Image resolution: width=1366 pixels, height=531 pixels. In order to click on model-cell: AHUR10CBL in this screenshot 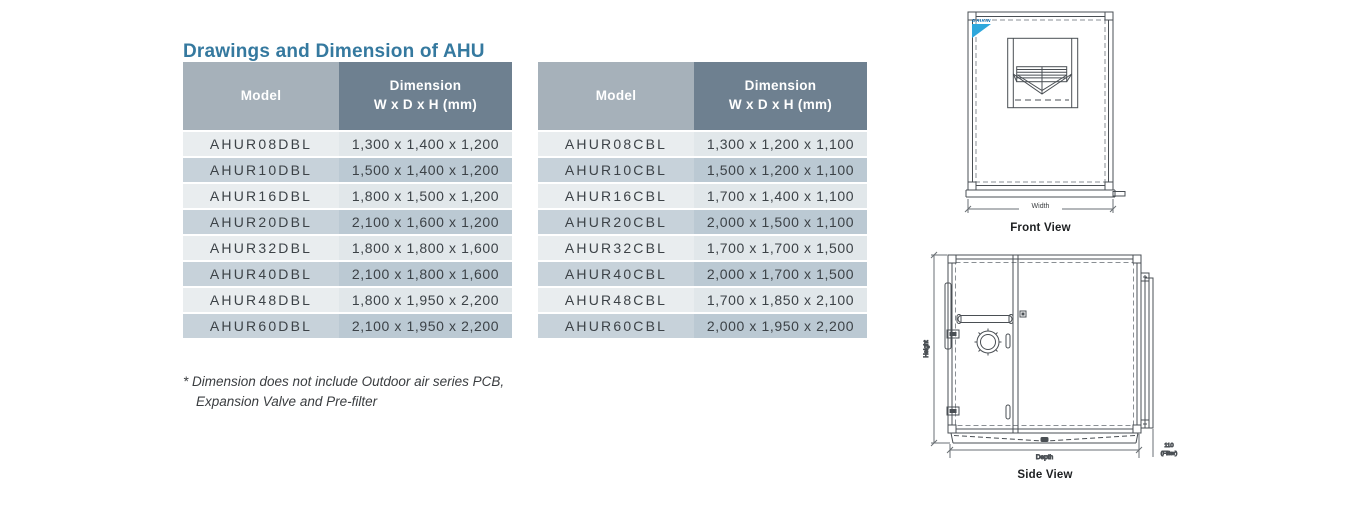, I will do `click(616, 170)`.